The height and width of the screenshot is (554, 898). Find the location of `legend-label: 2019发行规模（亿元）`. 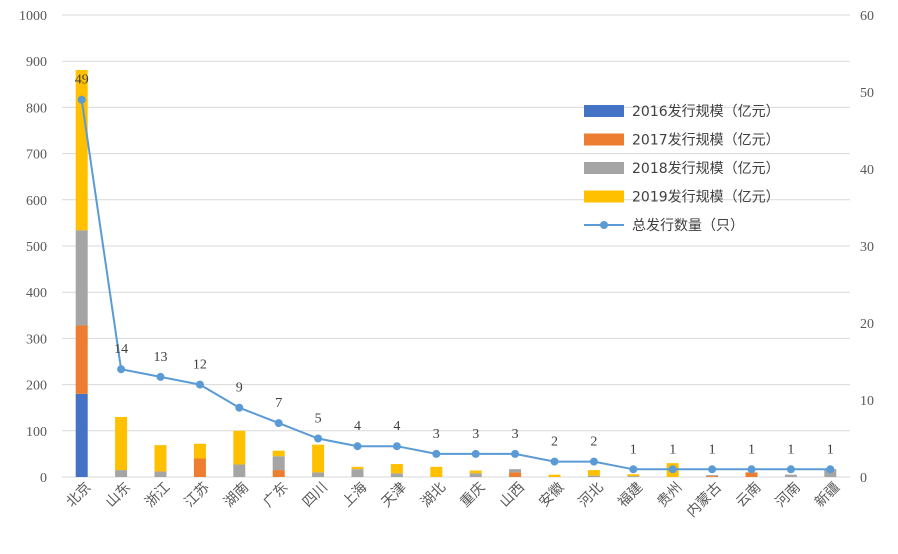

legend-label: 2019发行规模（亿元） is located at coordinates (706, 198).